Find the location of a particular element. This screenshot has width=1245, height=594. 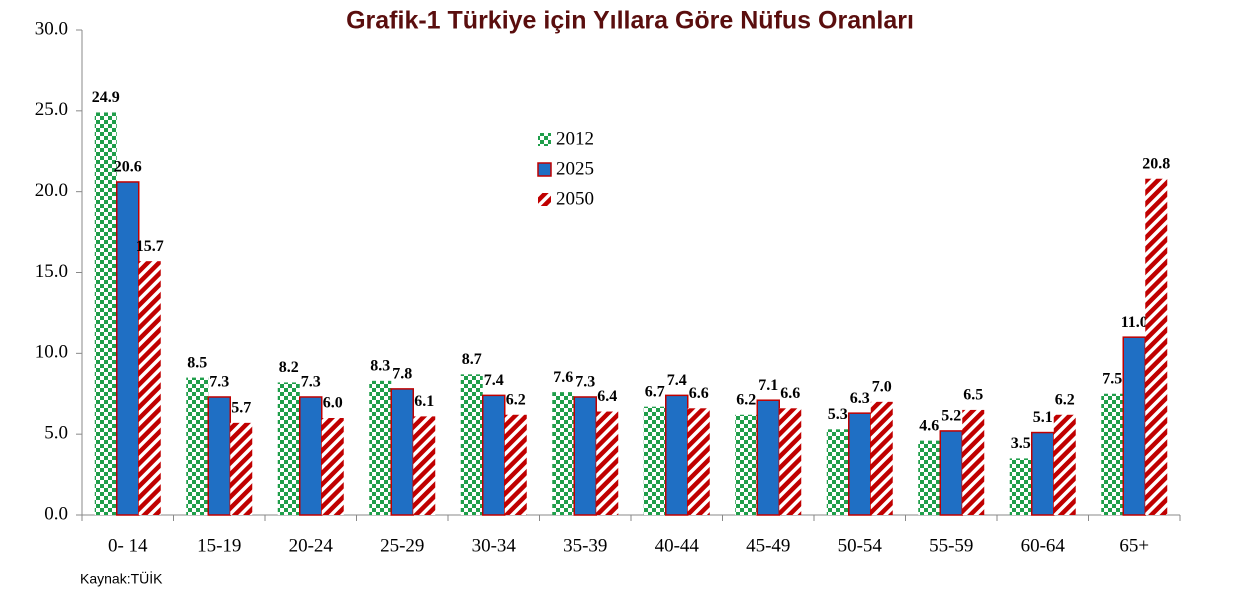

value-label: 3.5 is located at coordinates (1021, 443).